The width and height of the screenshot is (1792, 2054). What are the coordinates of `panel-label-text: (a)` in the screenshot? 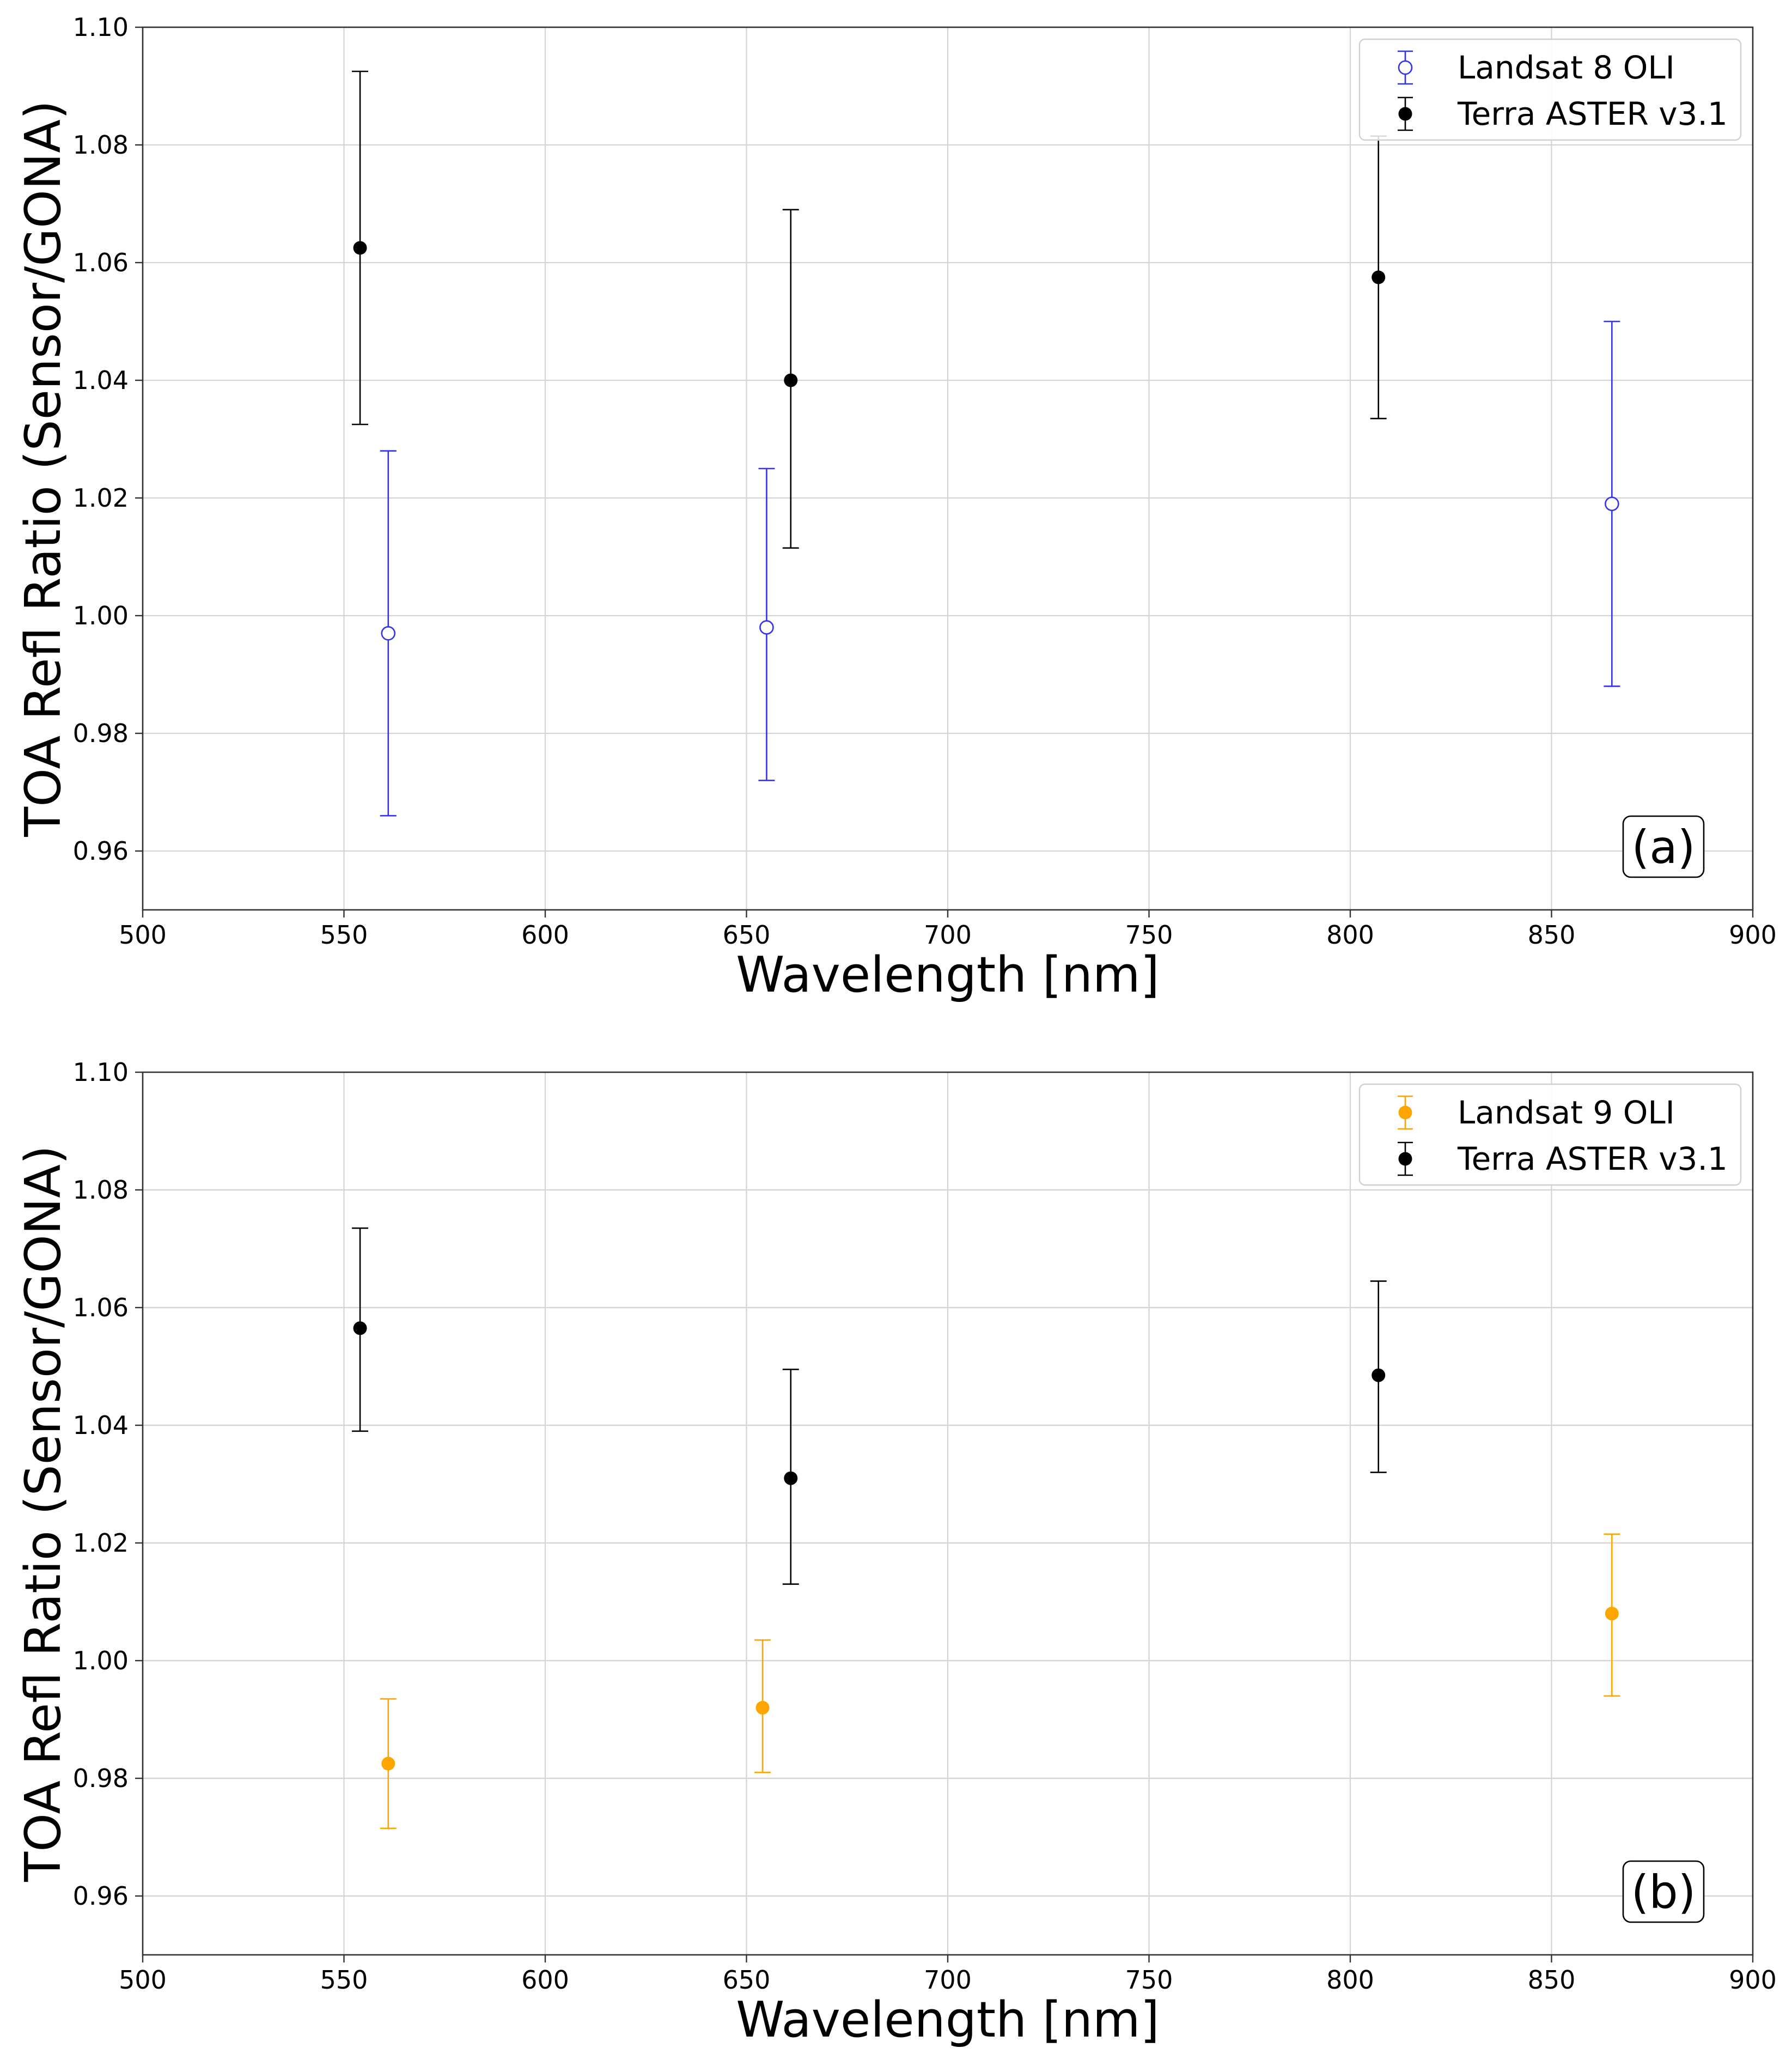 It's located at (1663, 847).